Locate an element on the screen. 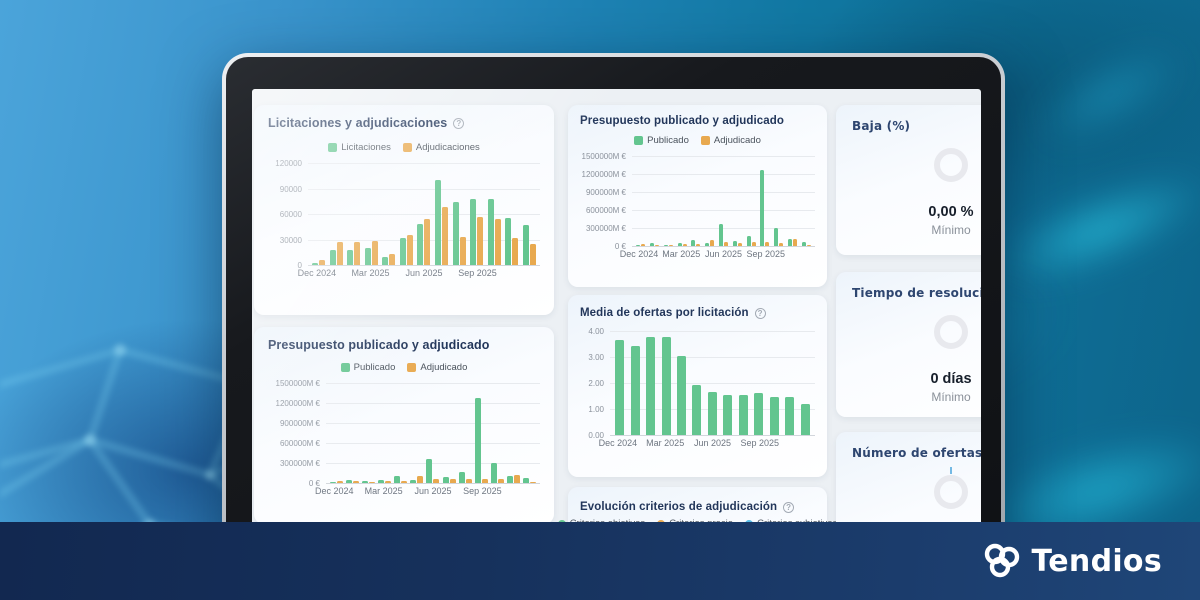 This screenshot has height=600, width=1200. brand-lockup: Tendios is located at coordinates (1072, 561).